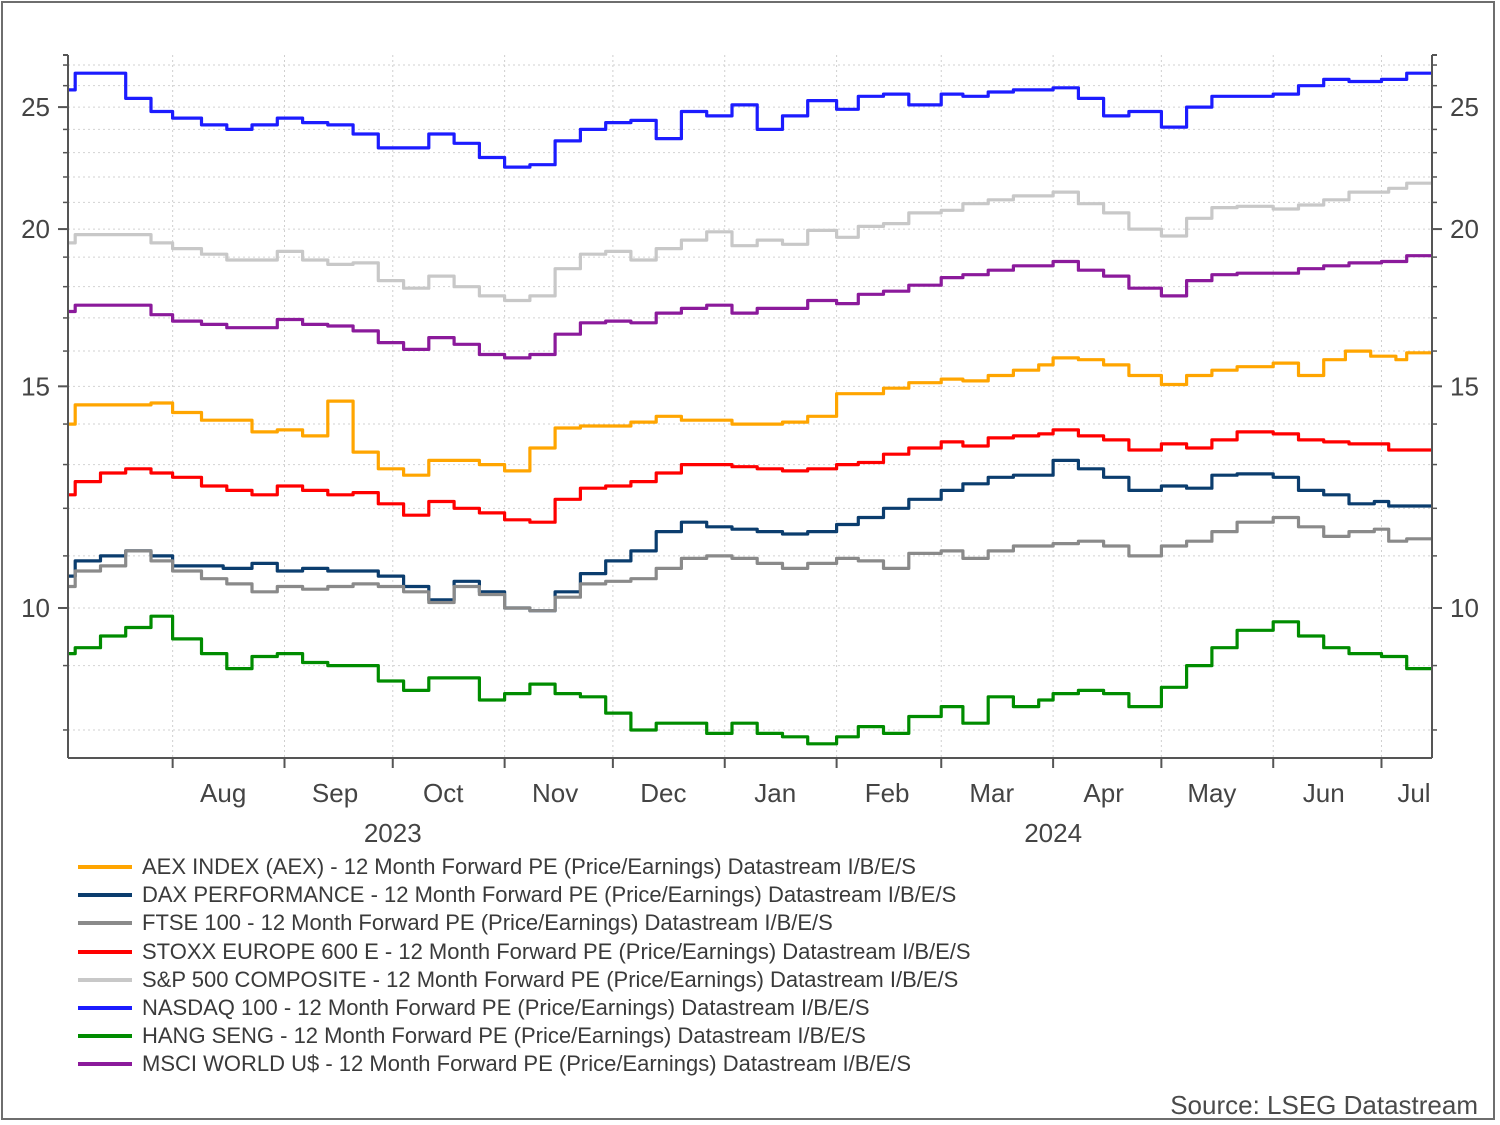 The height and width of the screenshot is (1125, 1500). What do you see at coordinates (35, 107) in the screenshot?
I see `y-tick-label-left: 25` at bounding box center [35, 107].